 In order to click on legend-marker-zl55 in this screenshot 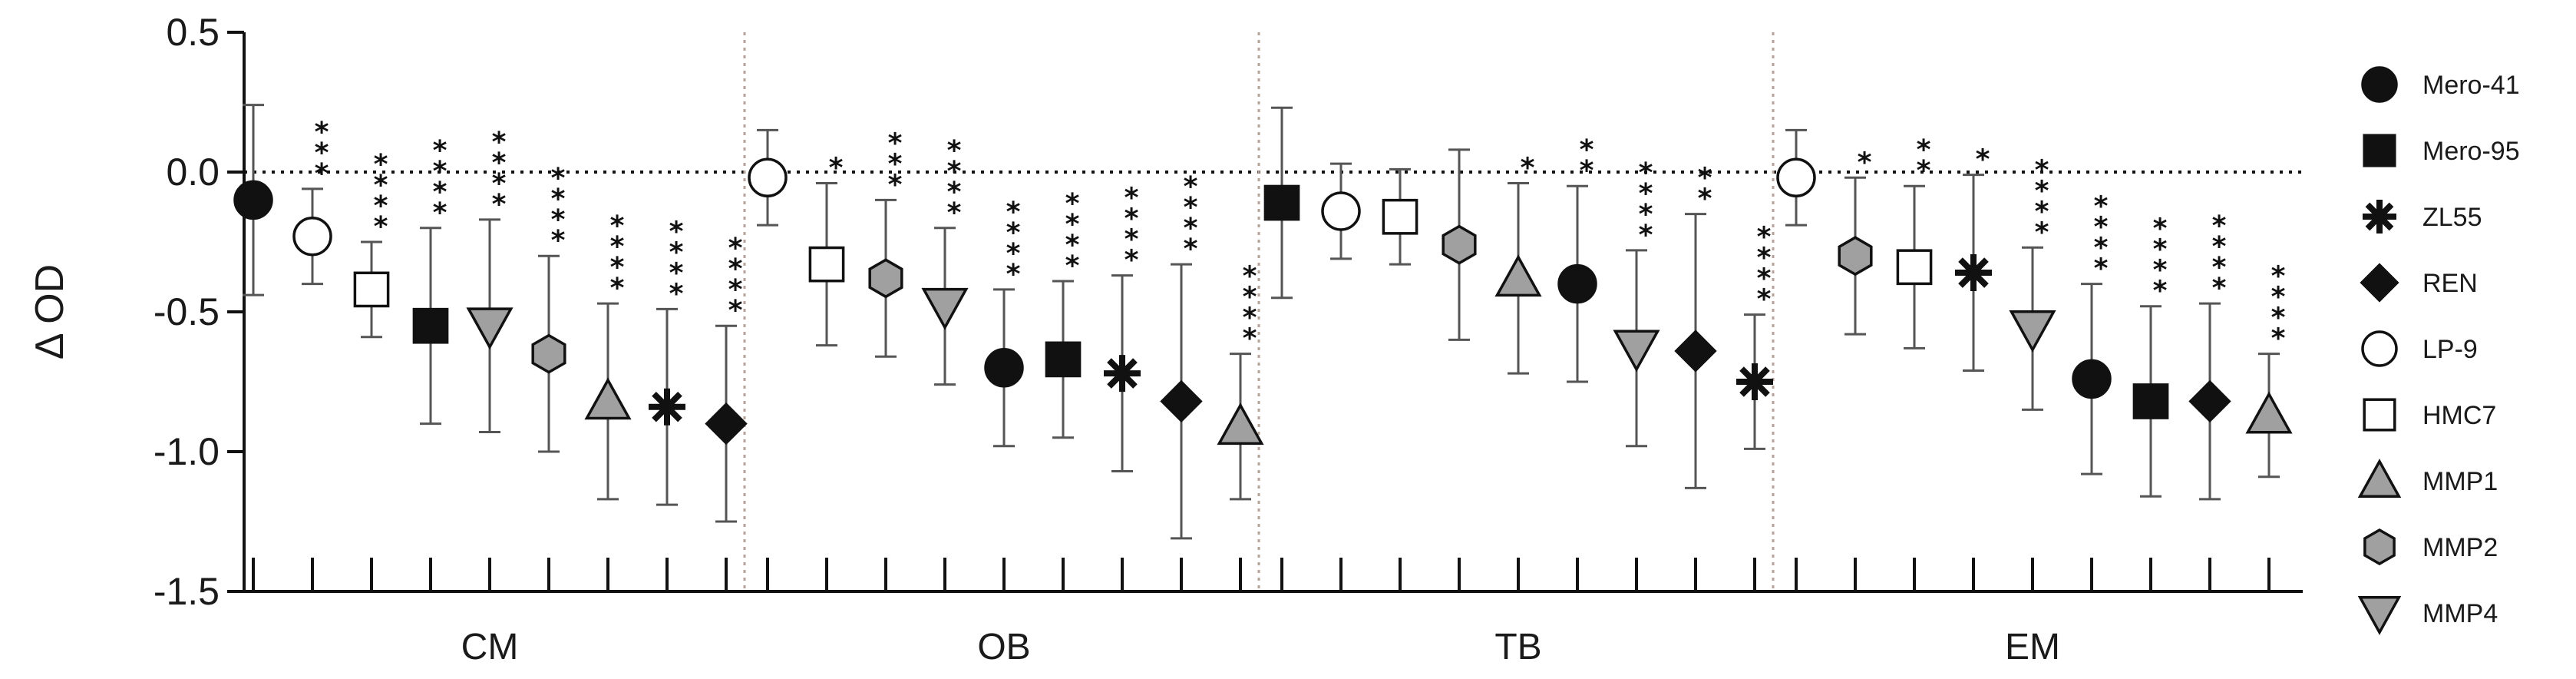, I will do `click(2379, 217)`.